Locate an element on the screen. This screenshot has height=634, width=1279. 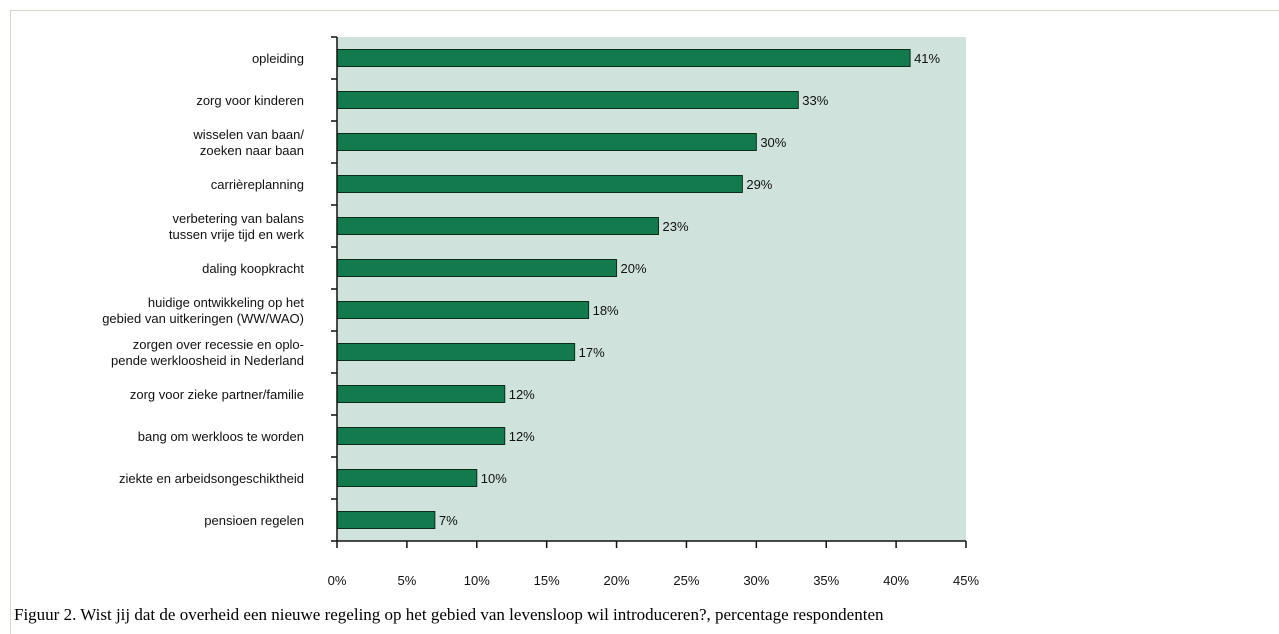
category-label: ziekte en arbeidsongeschiktheid is located at coordinates (211, 478).